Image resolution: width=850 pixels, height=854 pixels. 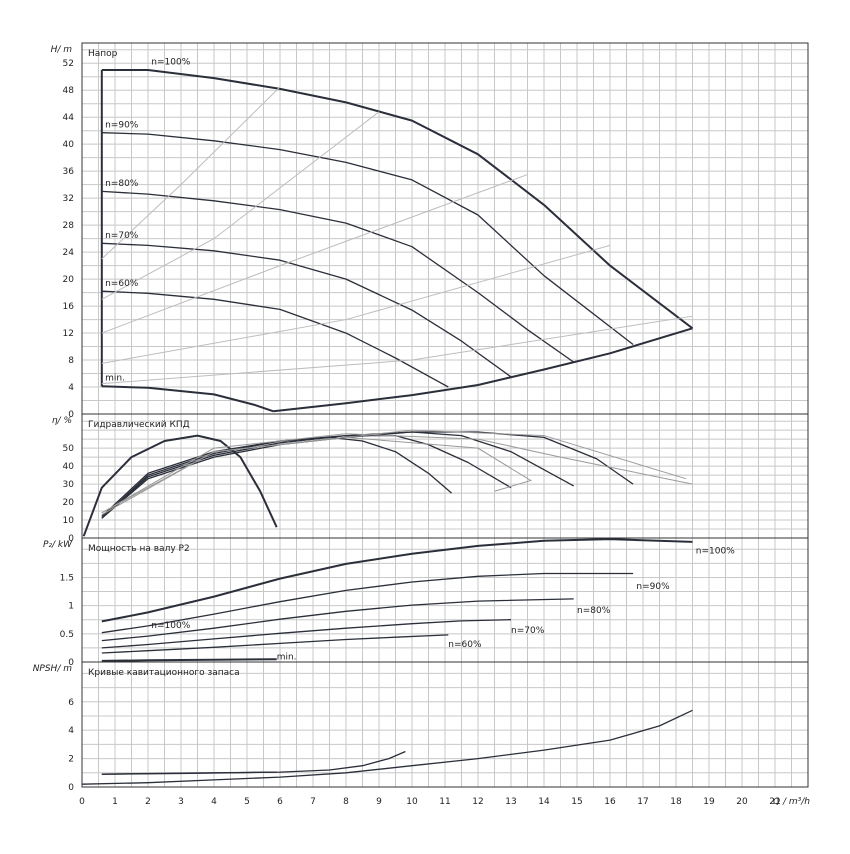 I want to click on x-tick-label: 15, so click(x=576, y=802).